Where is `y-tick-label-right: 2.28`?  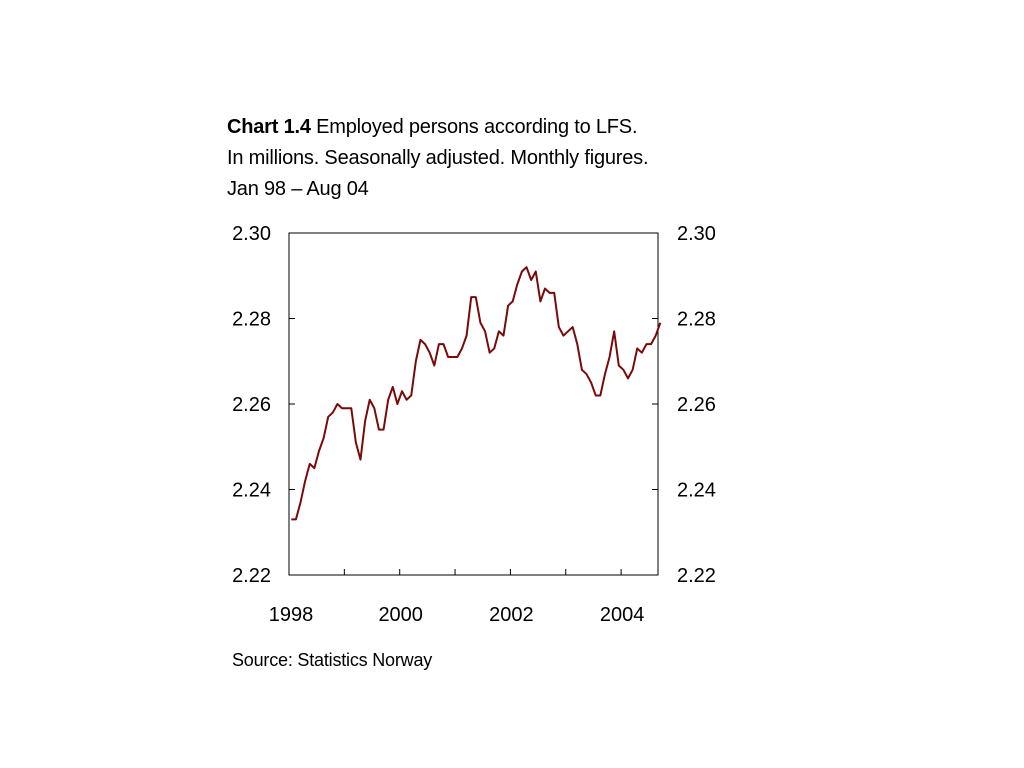
y-tick-label-right: 2.28 is located at coordinates (696, 320).